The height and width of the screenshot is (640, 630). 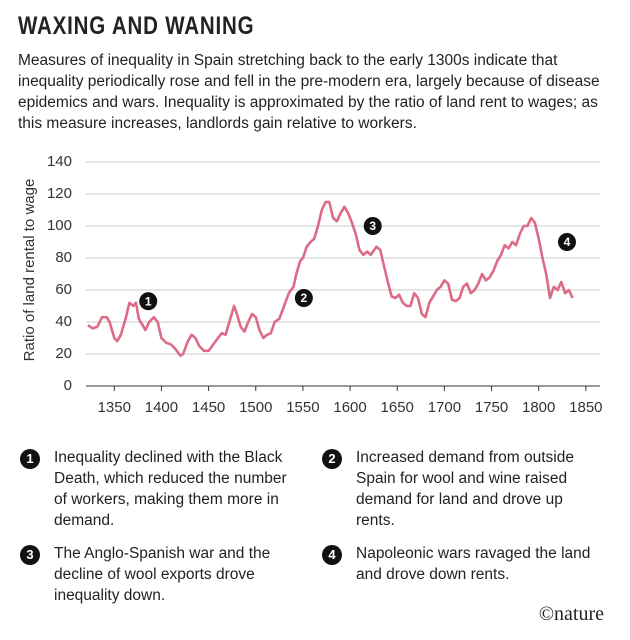 I want to click on annotation-number: 3, so click(x=372, y=226).